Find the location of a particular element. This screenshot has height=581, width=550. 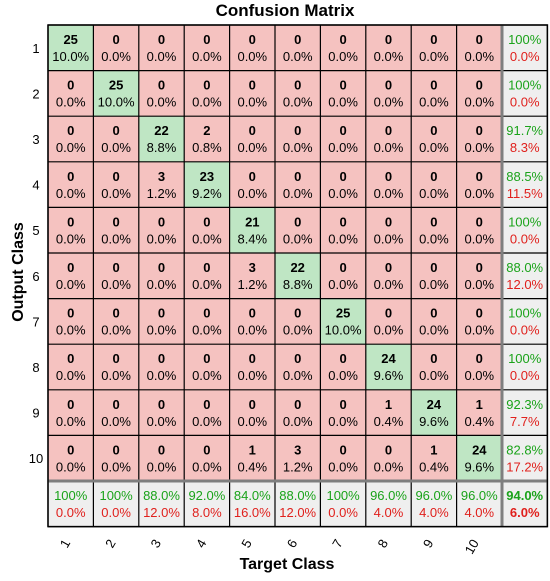

x-tick-label: 9 is located at coordinates (428, 544).